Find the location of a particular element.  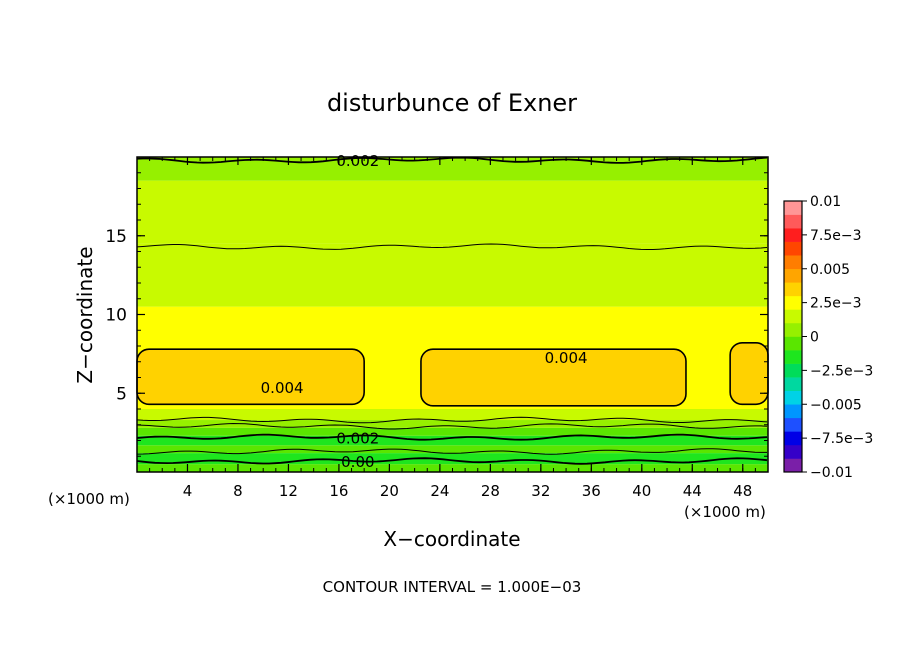

x-tick-label-3: 16 is located at coordinates (338, 491).